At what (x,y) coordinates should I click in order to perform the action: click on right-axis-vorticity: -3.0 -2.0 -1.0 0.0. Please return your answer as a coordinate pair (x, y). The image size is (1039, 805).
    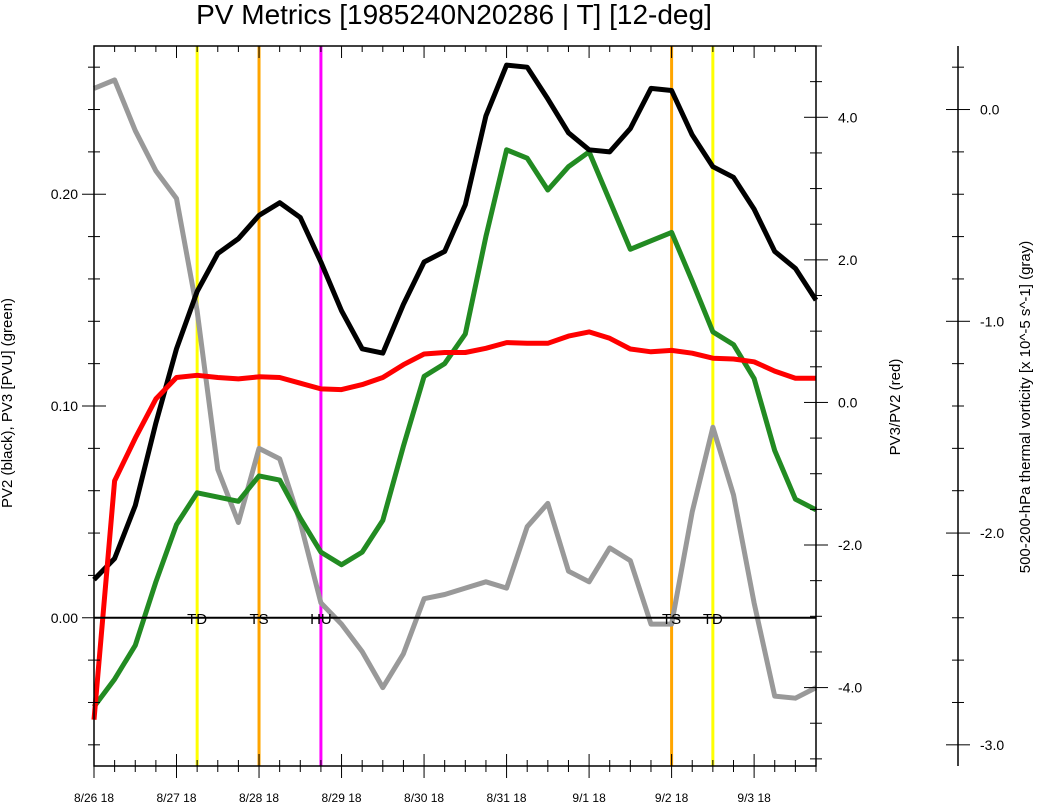
    Looking at the image, I should click on (975, 406).